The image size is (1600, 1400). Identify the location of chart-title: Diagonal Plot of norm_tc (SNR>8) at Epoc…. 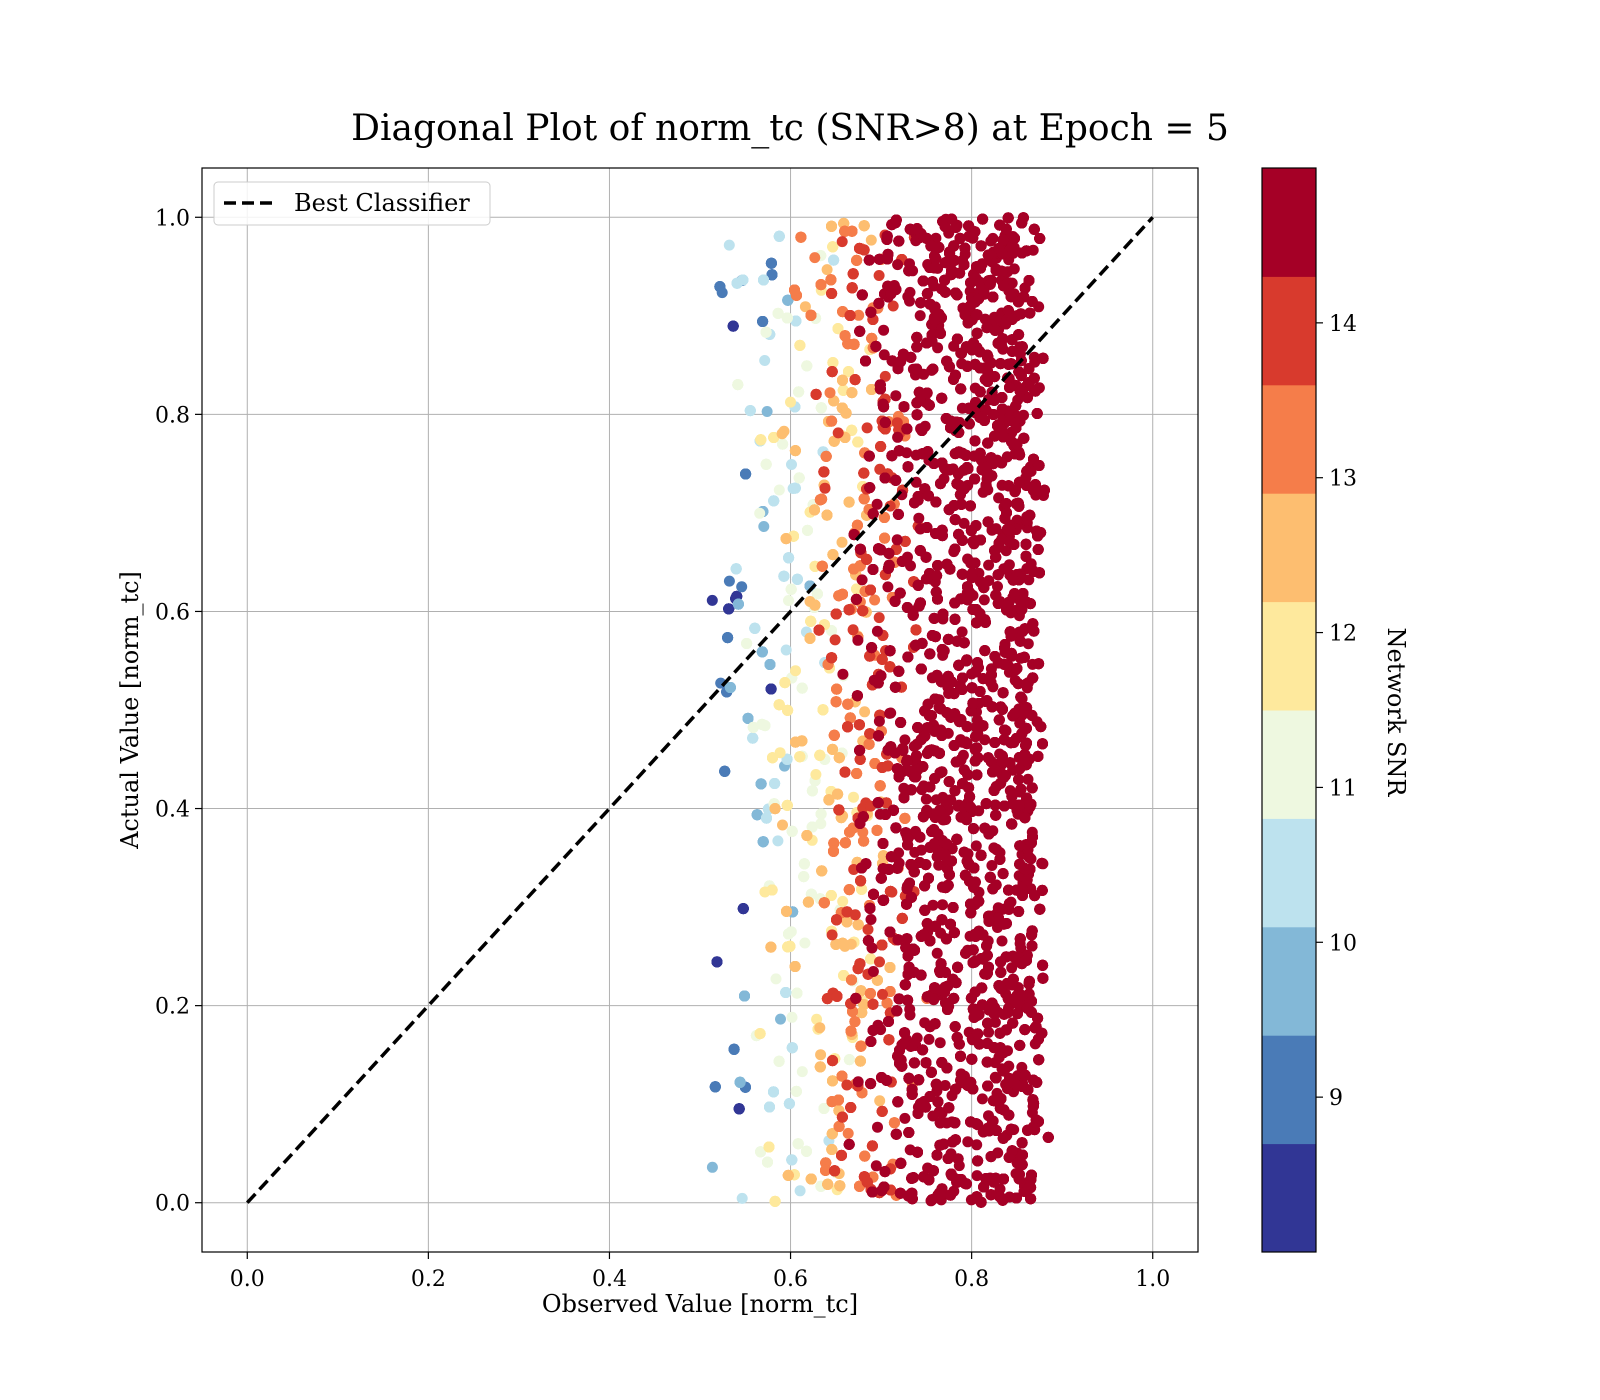
(790, 128).